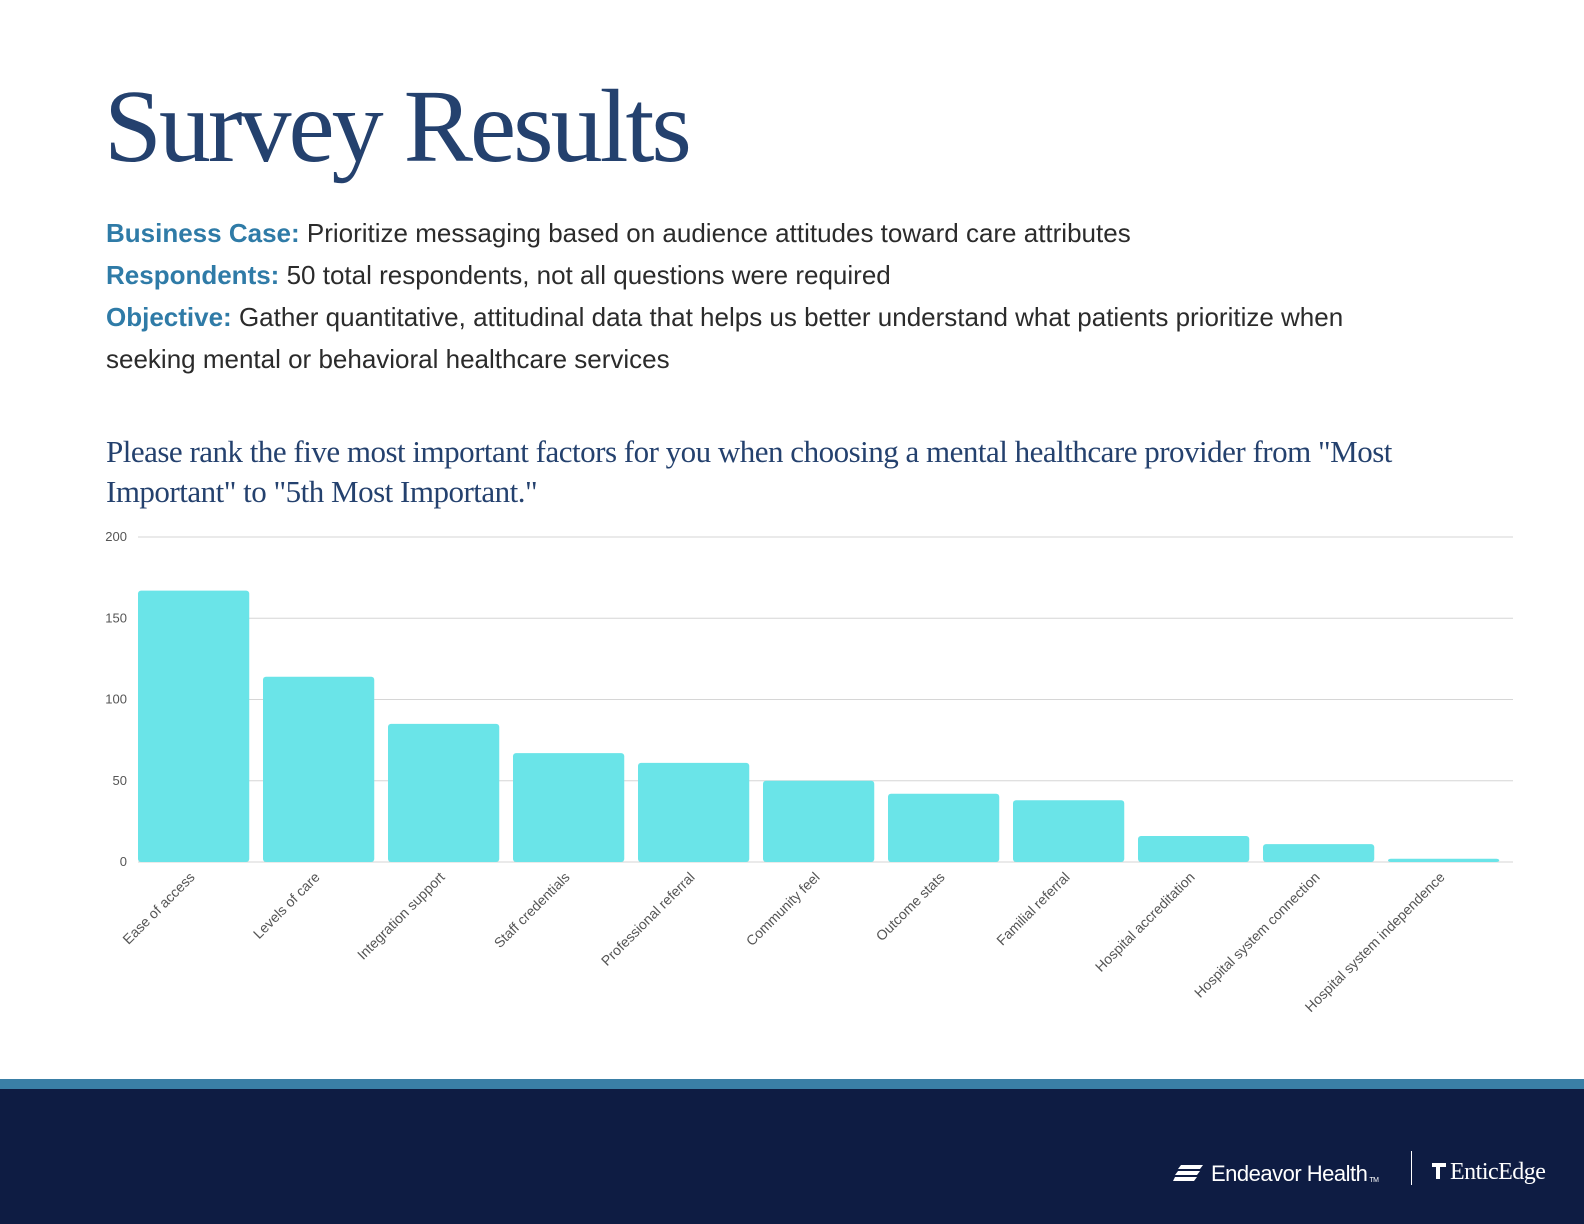 The height and width of the screenshot is (1224, 1584). Describe the element at coordinates (1188, 1174) in the screenshot. I see `endeavor-stripes-icon` at that location.